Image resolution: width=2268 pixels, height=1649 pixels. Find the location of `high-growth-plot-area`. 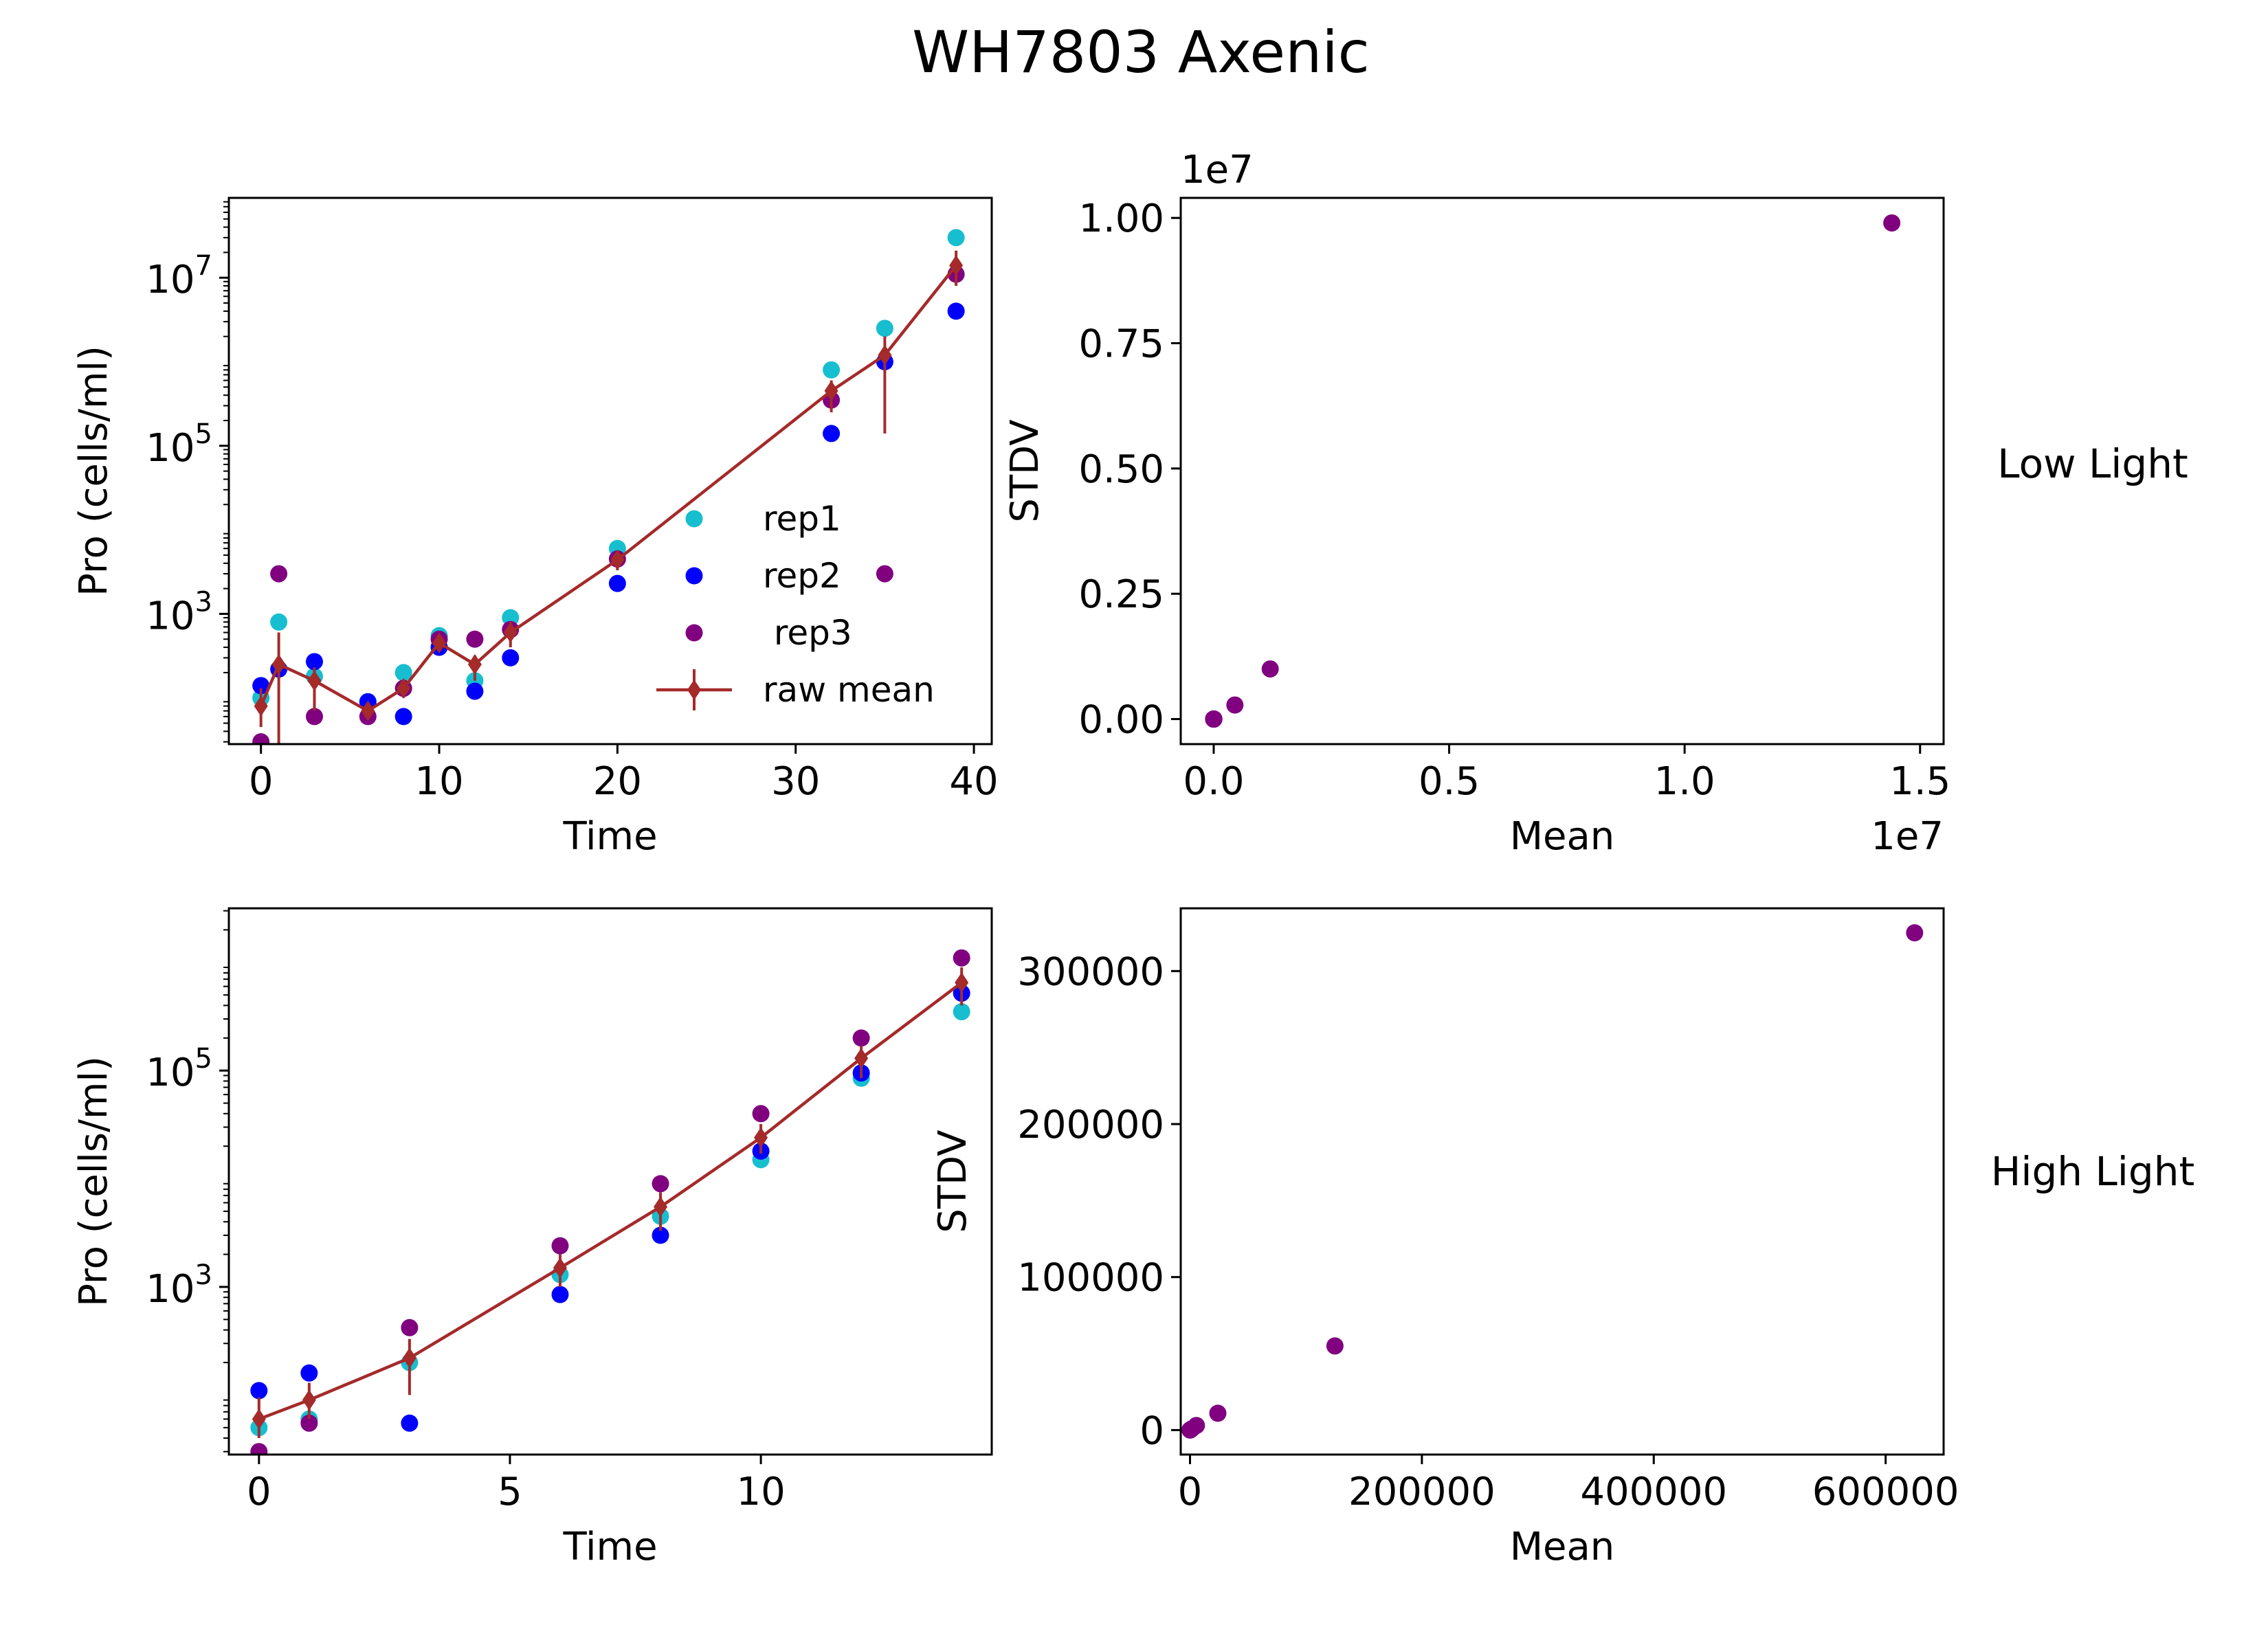

high-growth-plot-area is located at coordinates (610, 1202).